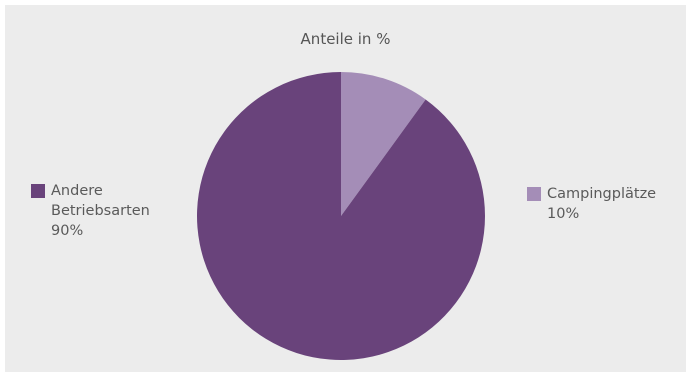 The width and height of the screenshot is (691, 380). I want to click on legend-label-line-1: Andere, so click(77, 191).